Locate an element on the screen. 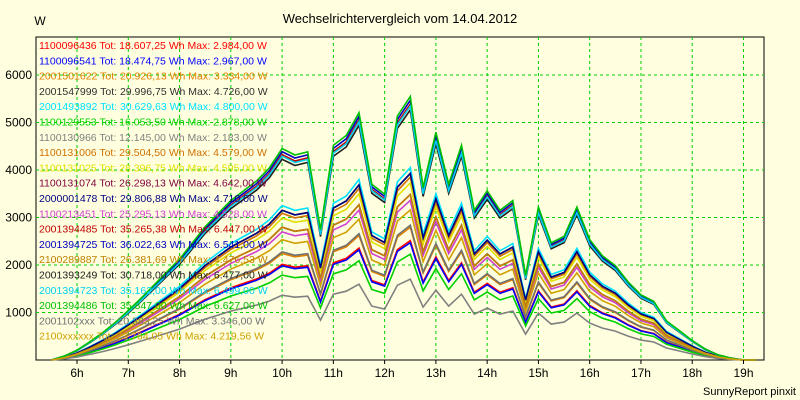 This screenshot has width=800, height=400. x-tick-label: 8h is located at coordinates (179, 373).